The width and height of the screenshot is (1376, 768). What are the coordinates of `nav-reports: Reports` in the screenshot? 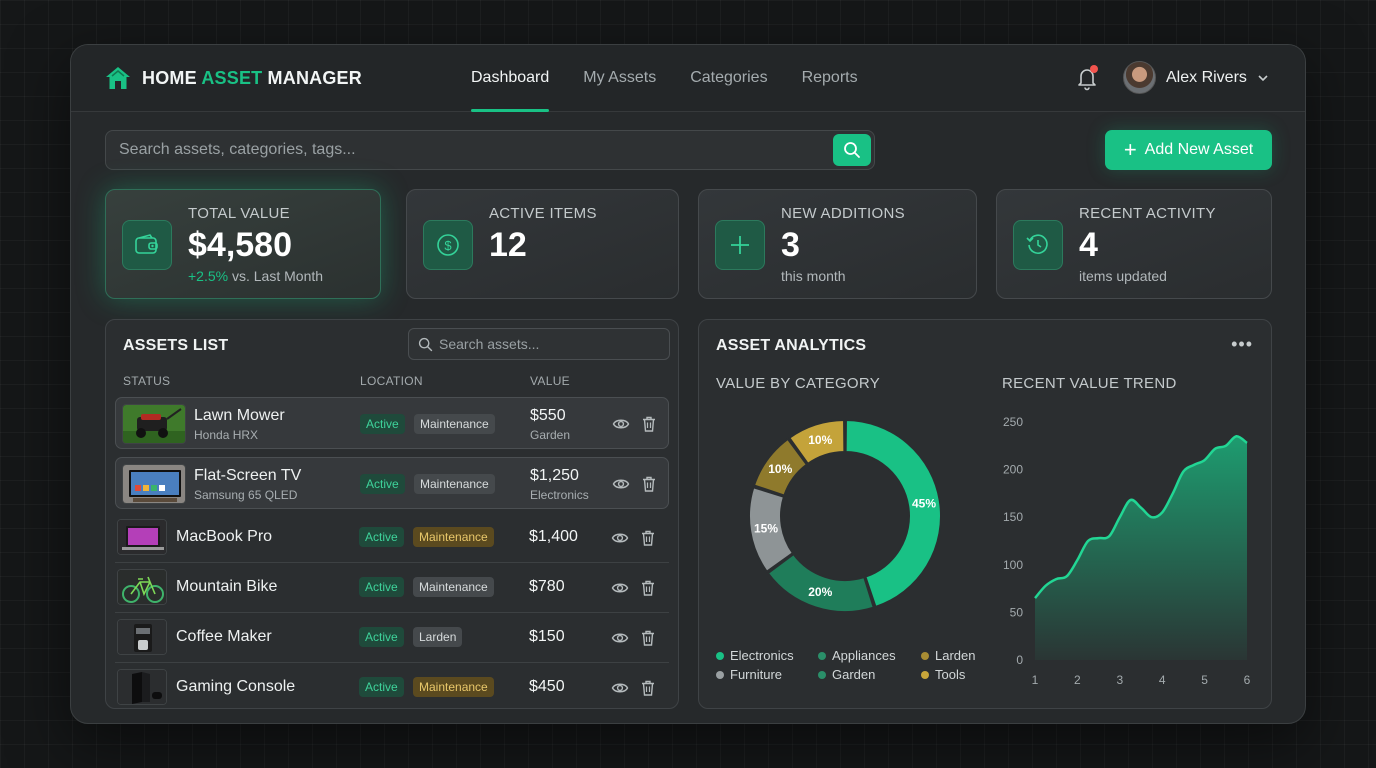 It's located at (829, 77).